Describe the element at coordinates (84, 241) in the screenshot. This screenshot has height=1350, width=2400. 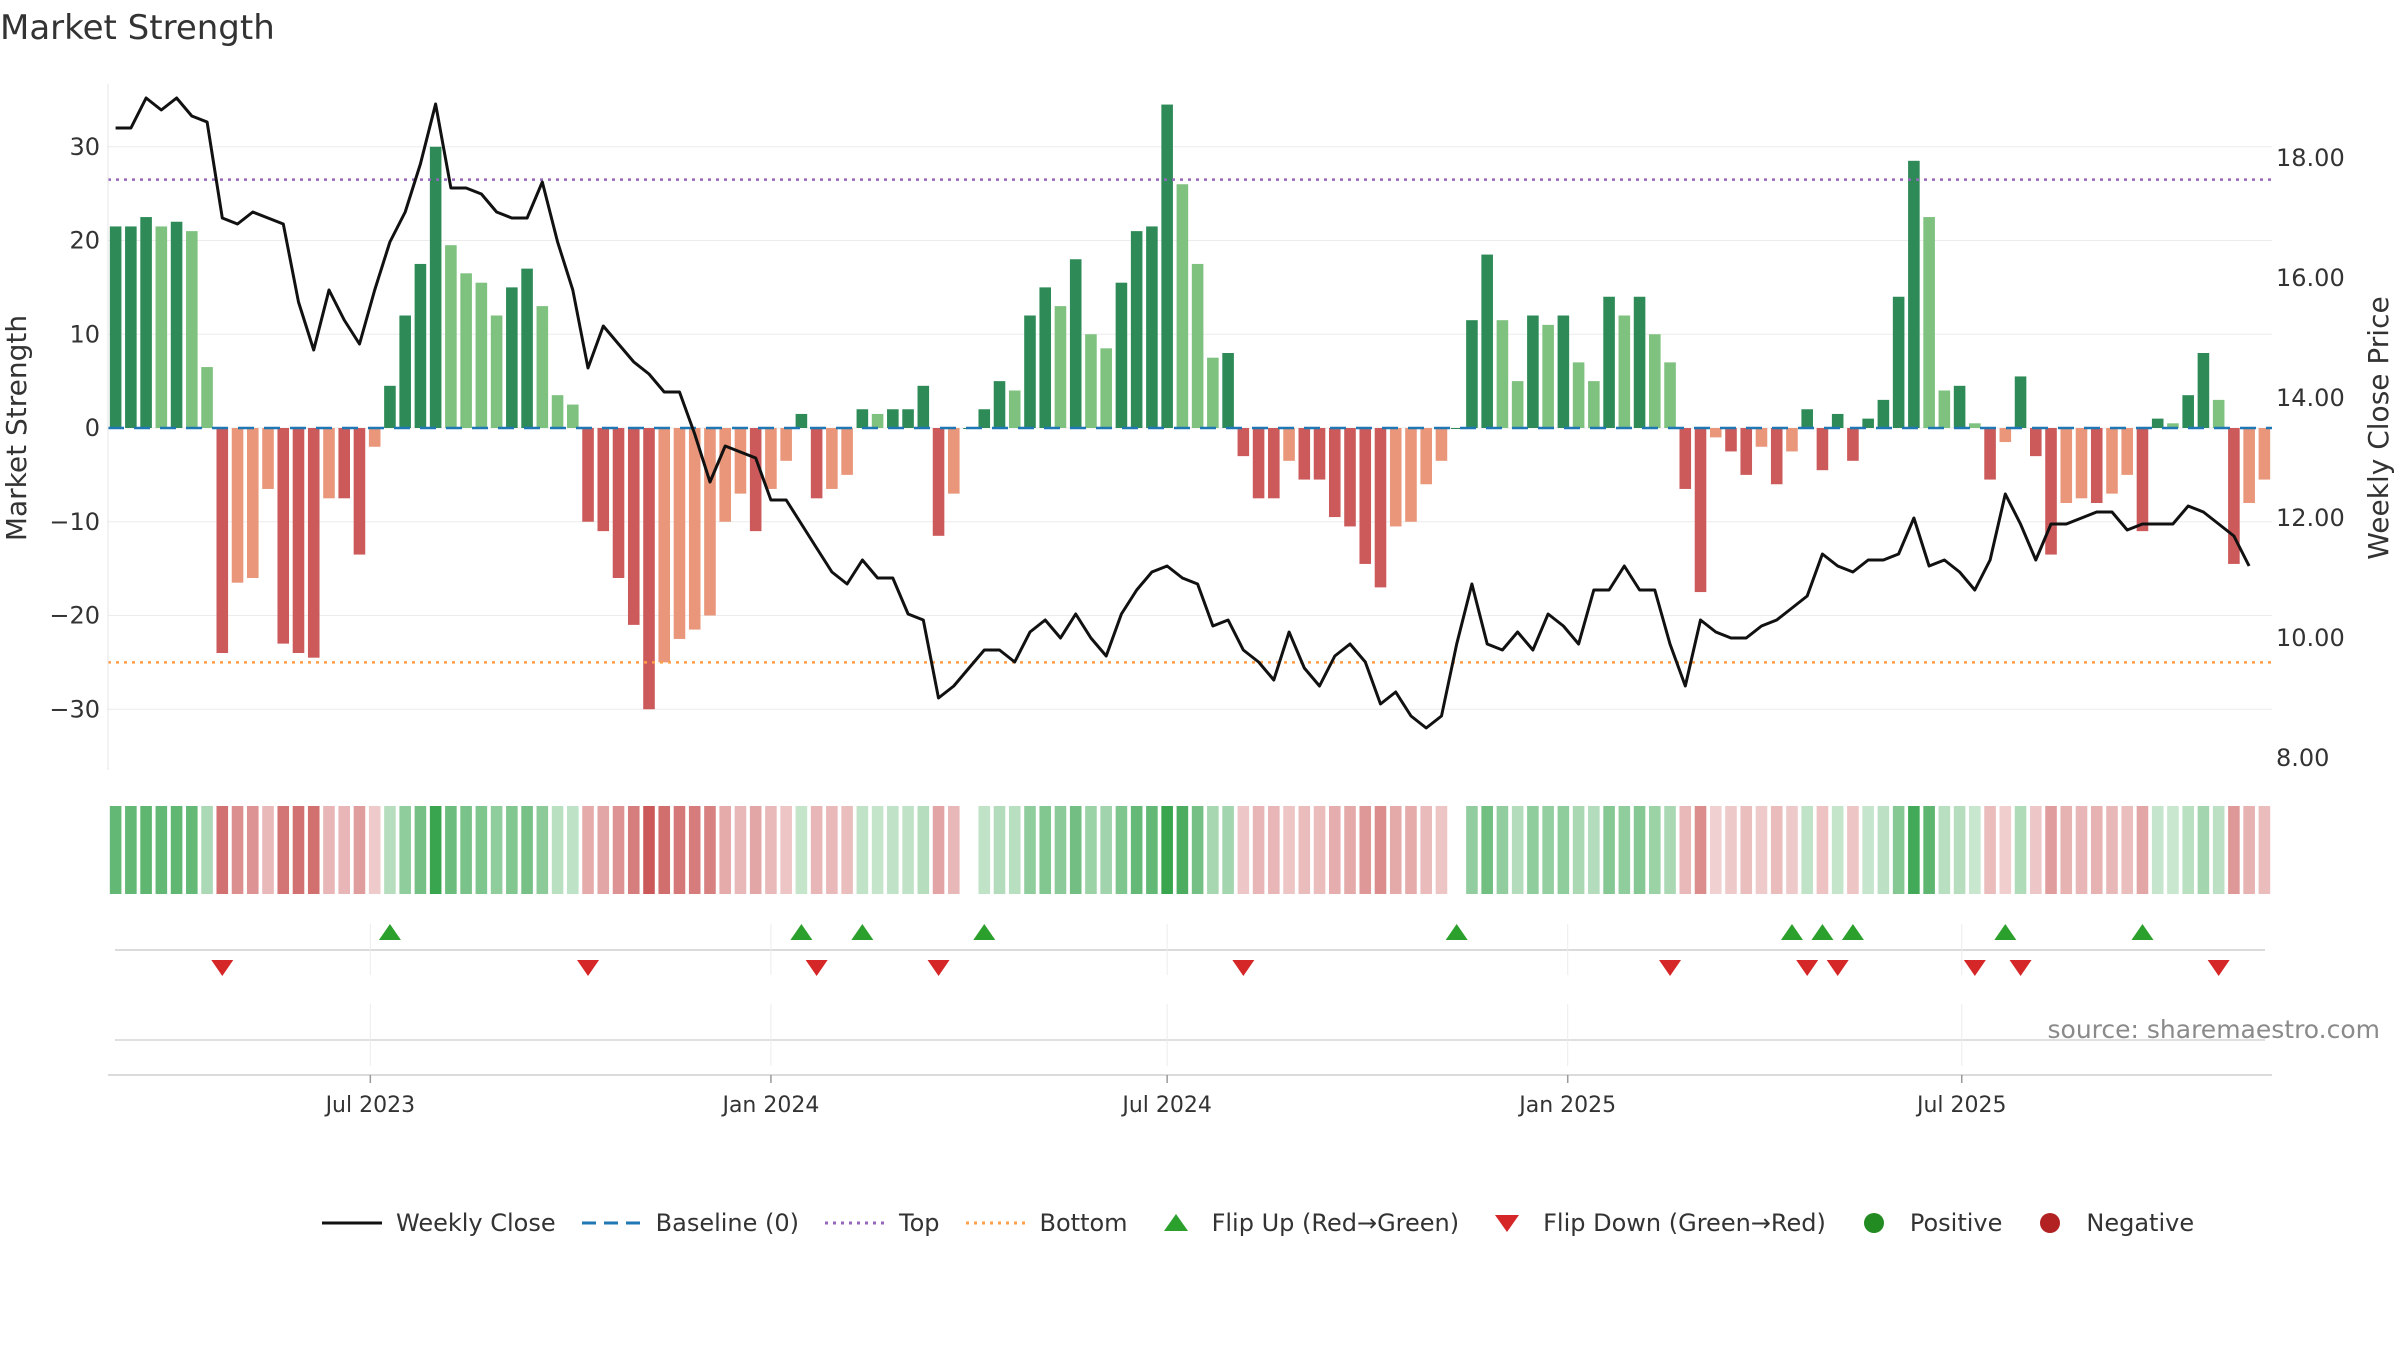
I see `y-tick-label: 20` at that location.